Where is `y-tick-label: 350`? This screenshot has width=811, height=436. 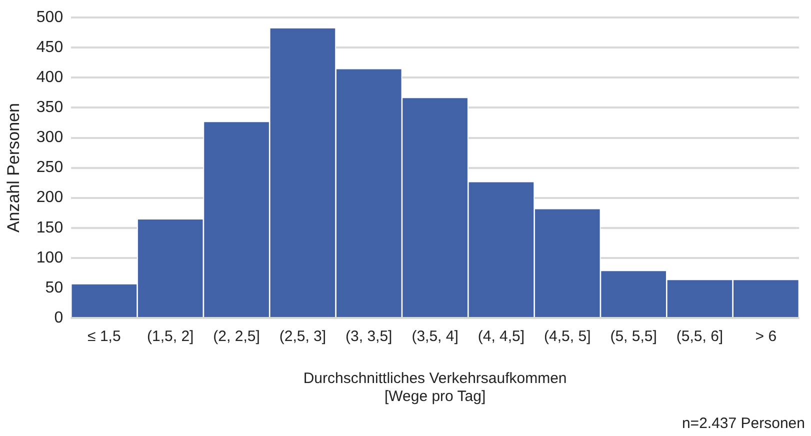 y-tick-label: 350 is located at coordinates (50, 107).